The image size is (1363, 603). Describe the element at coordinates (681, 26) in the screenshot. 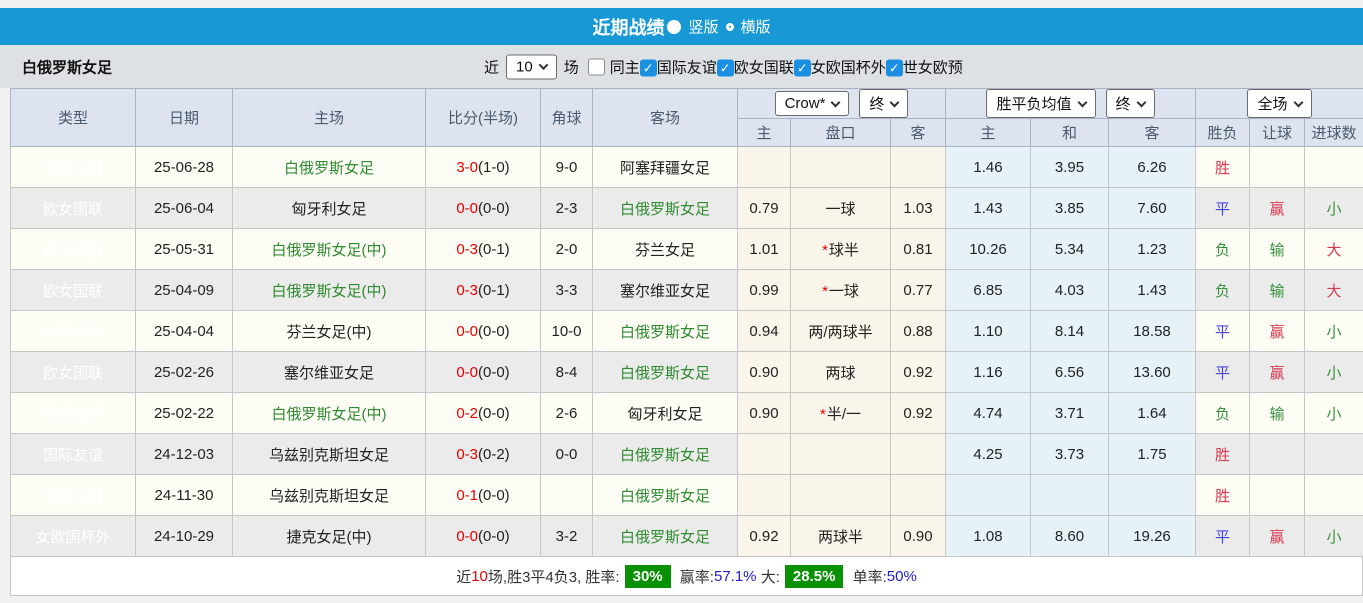

I see `topbar: 近期战绩 竖版 横版` at that location.